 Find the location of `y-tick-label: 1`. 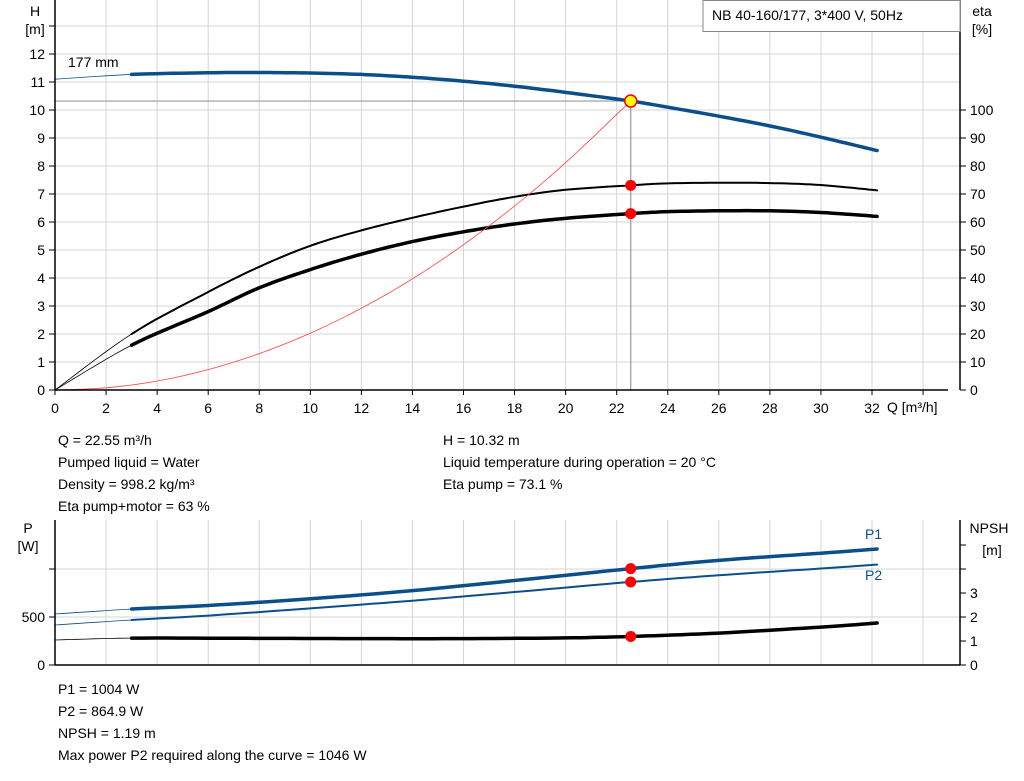

y-tick-label: 1 is located at coordinates (41, 362).